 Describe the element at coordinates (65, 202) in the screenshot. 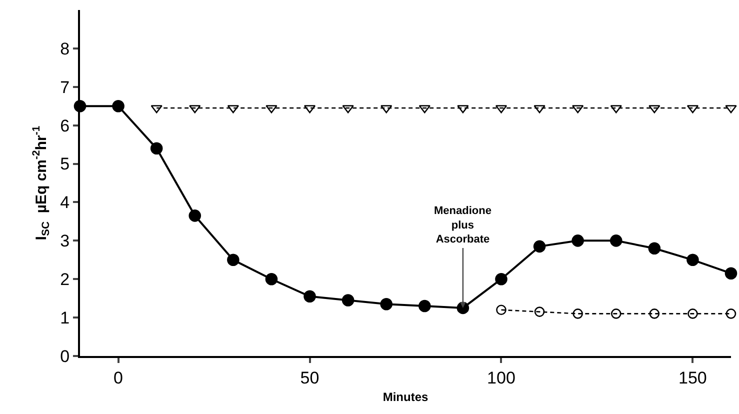

I see `y-tick-label: 4` at that location.